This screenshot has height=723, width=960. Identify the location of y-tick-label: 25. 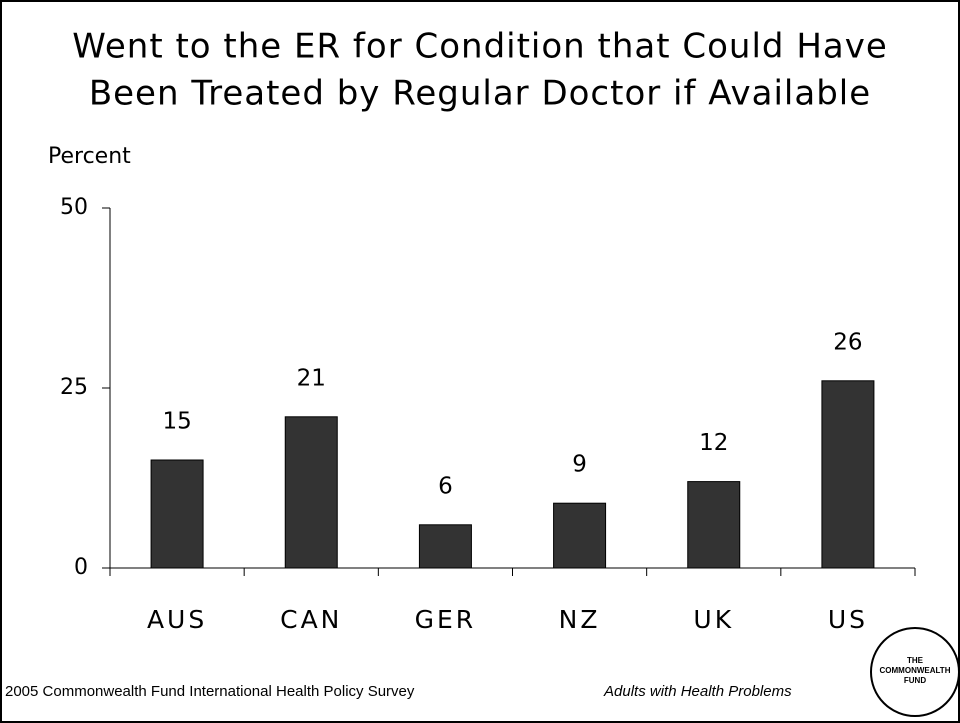
(74, 387).